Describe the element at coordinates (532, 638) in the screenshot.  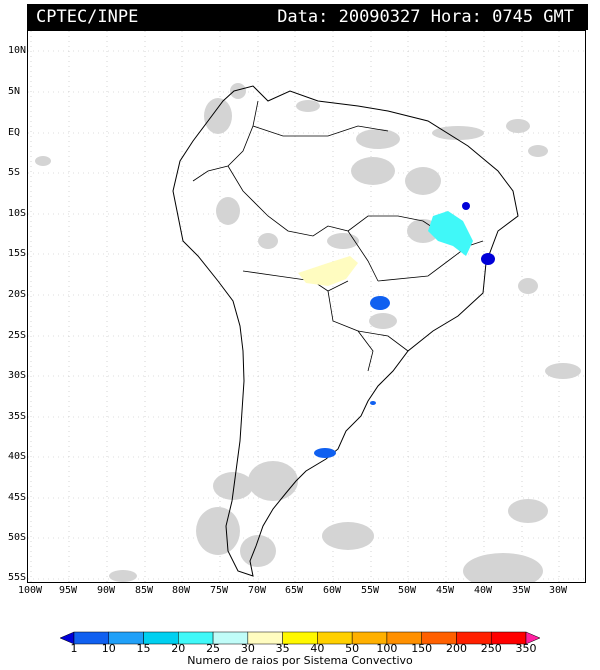
I see `legend-swatch` at that location.